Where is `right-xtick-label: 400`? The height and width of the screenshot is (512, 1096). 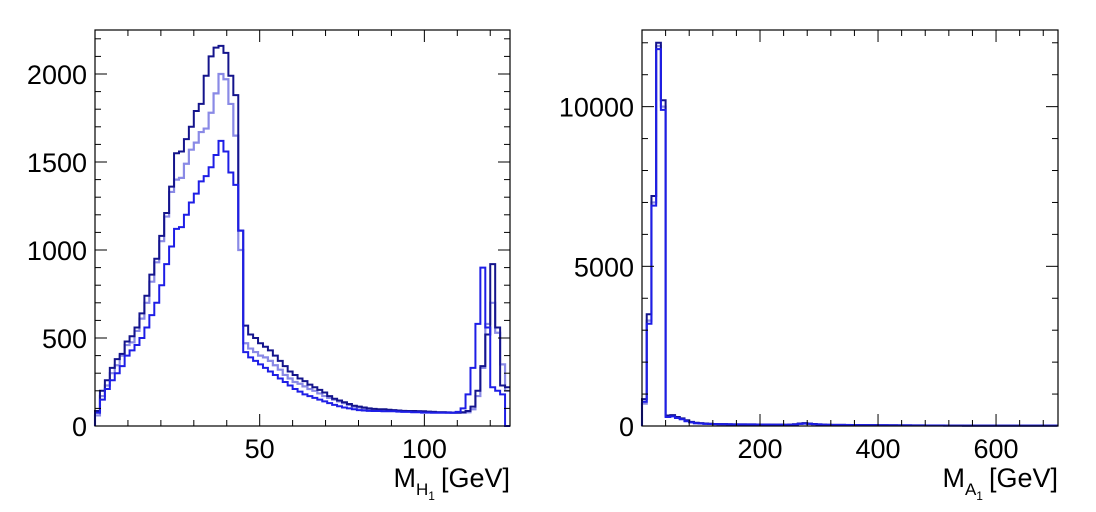
right-xtick-label: 400 is located at coordinates (877, 449).